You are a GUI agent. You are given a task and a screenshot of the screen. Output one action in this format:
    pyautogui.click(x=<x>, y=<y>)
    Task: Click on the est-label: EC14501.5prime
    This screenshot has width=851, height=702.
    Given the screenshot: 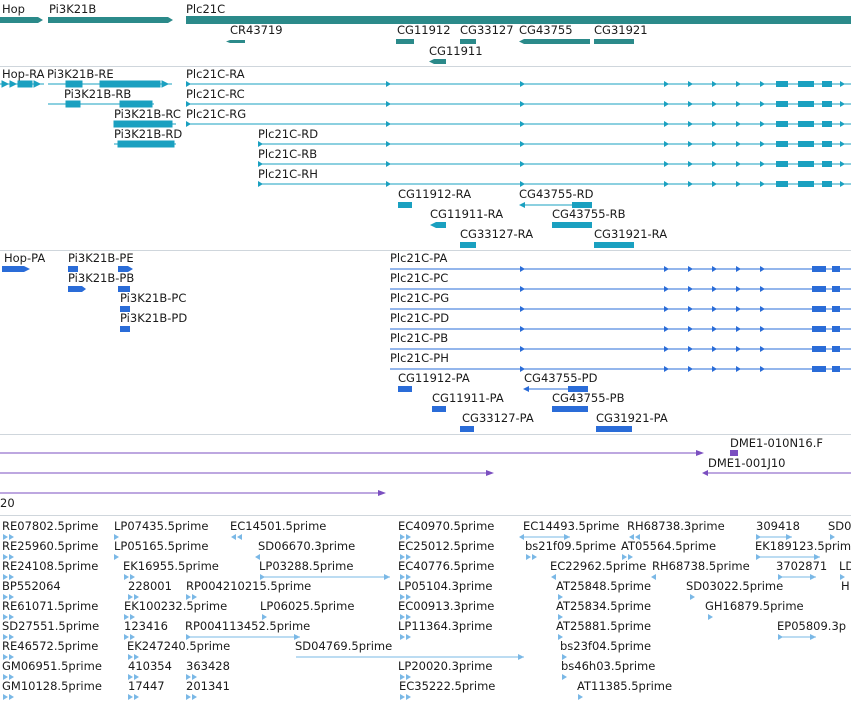 What is the action you would take?
    pyautogui.click(x=278, y=526)
    